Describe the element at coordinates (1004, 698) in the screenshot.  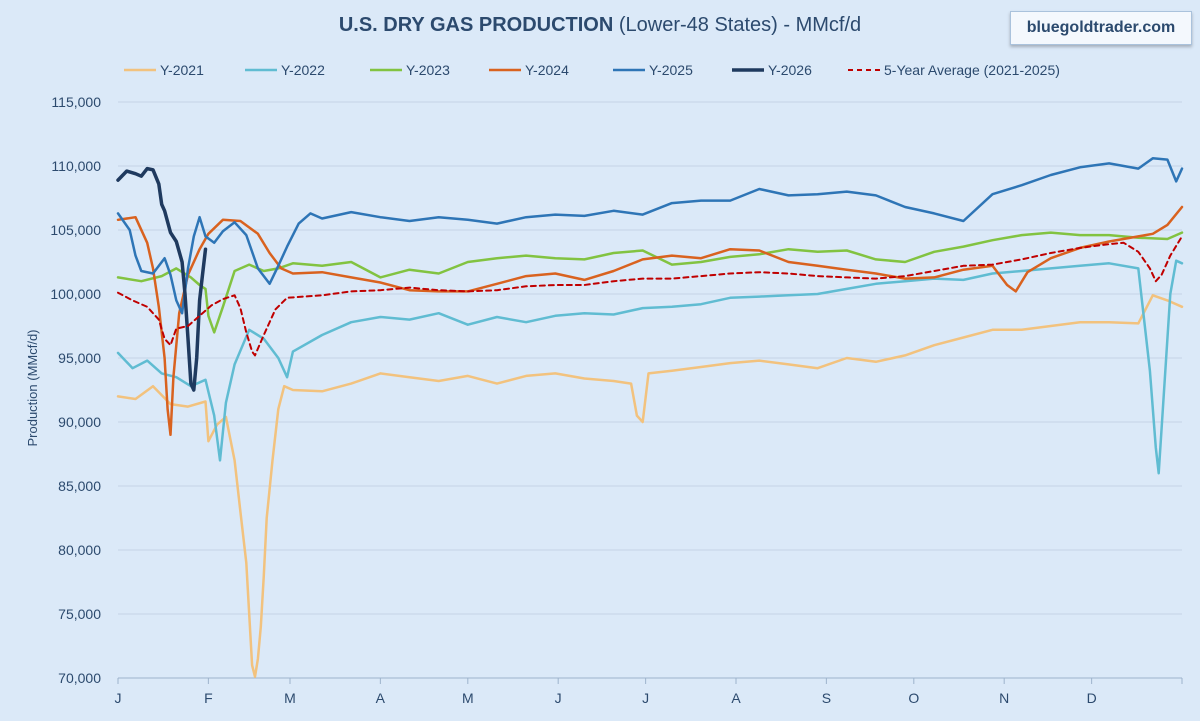
I see `x-tick-label: N` at that location.